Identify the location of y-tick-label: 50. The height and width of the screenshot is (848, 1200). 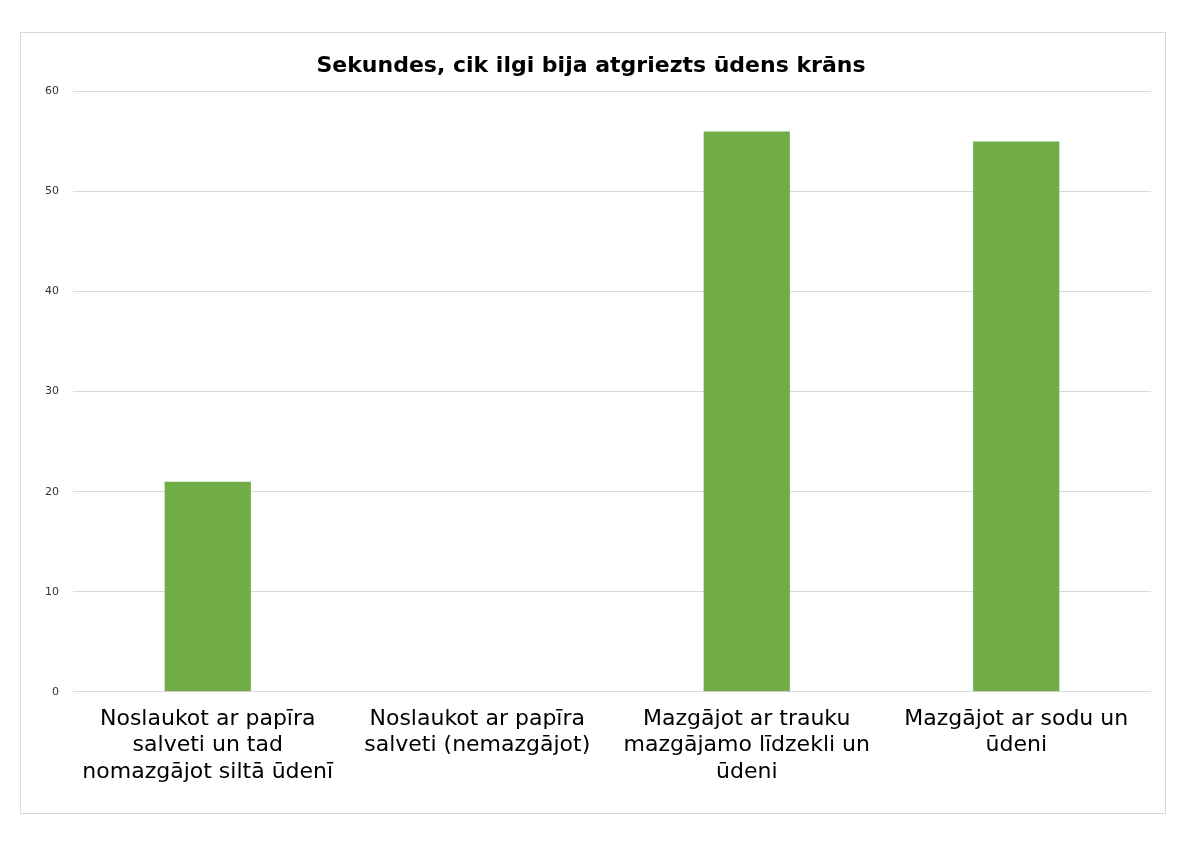
(52, 191).